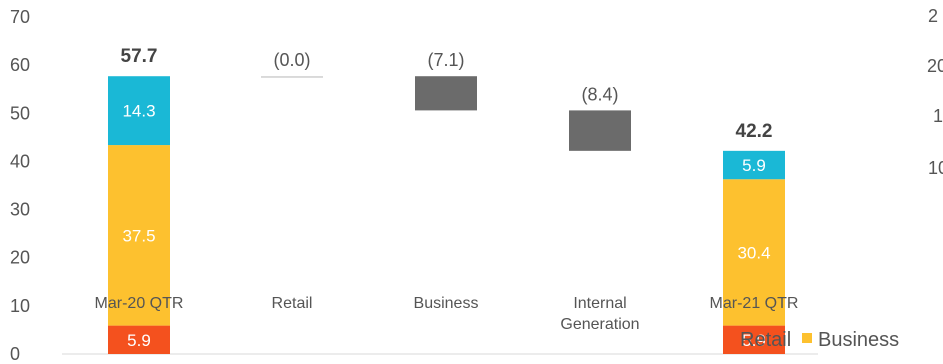 The width and height of the screenshot is (943, 364). What do you see at coordinates (933, 16) in the screenshot?
I see `secondary-y-tick-label: 2` at bounding box center [933, 16].